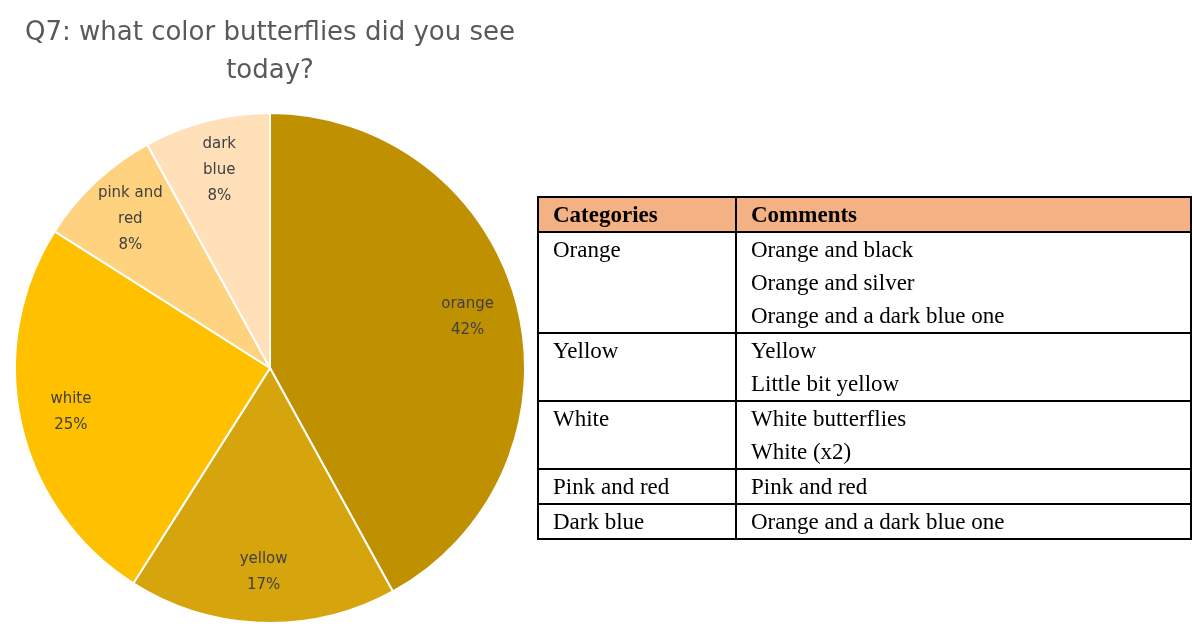  What do you see at coordinates (829, 435) in the screenshot?
I see `text: White butterflies White (x2)` at bounding box center [829, 435].